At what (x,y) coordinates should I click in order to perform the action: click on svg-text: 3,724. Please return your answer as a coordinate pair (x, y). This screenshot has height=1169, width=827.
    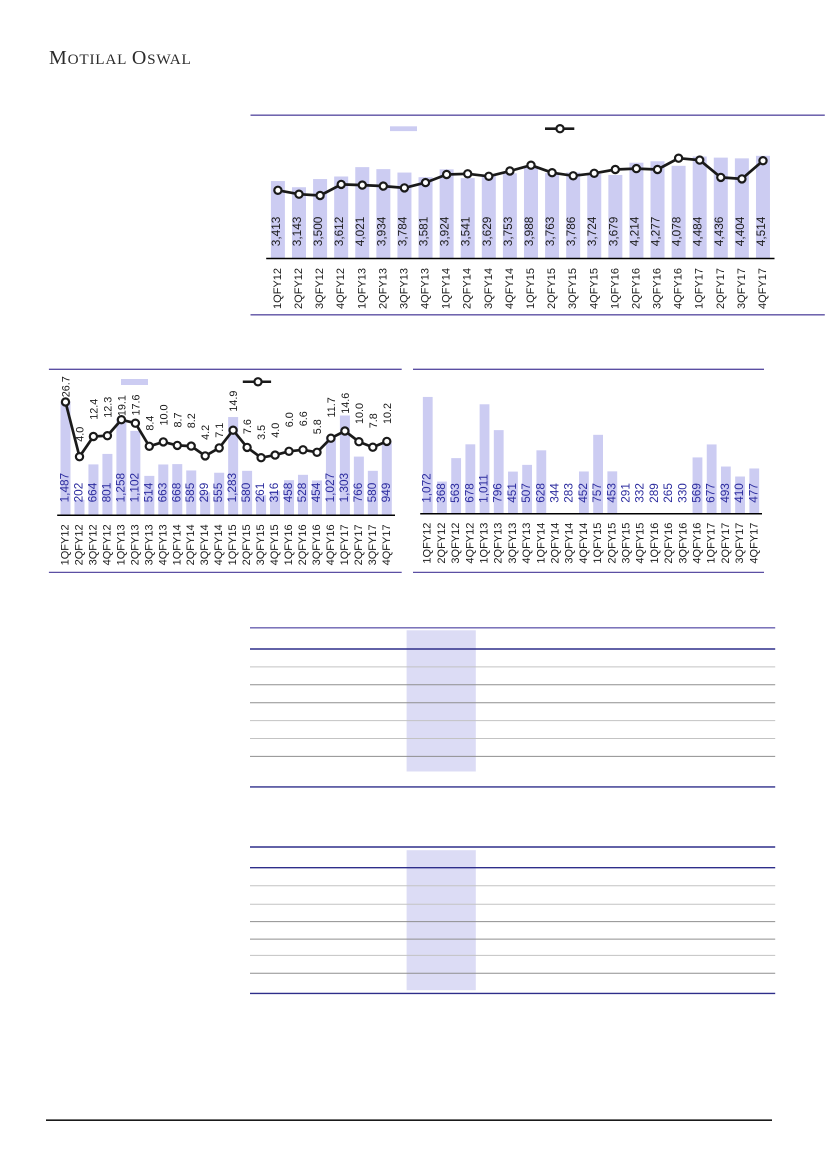
    Looking at the image, I should click on (592, 231).